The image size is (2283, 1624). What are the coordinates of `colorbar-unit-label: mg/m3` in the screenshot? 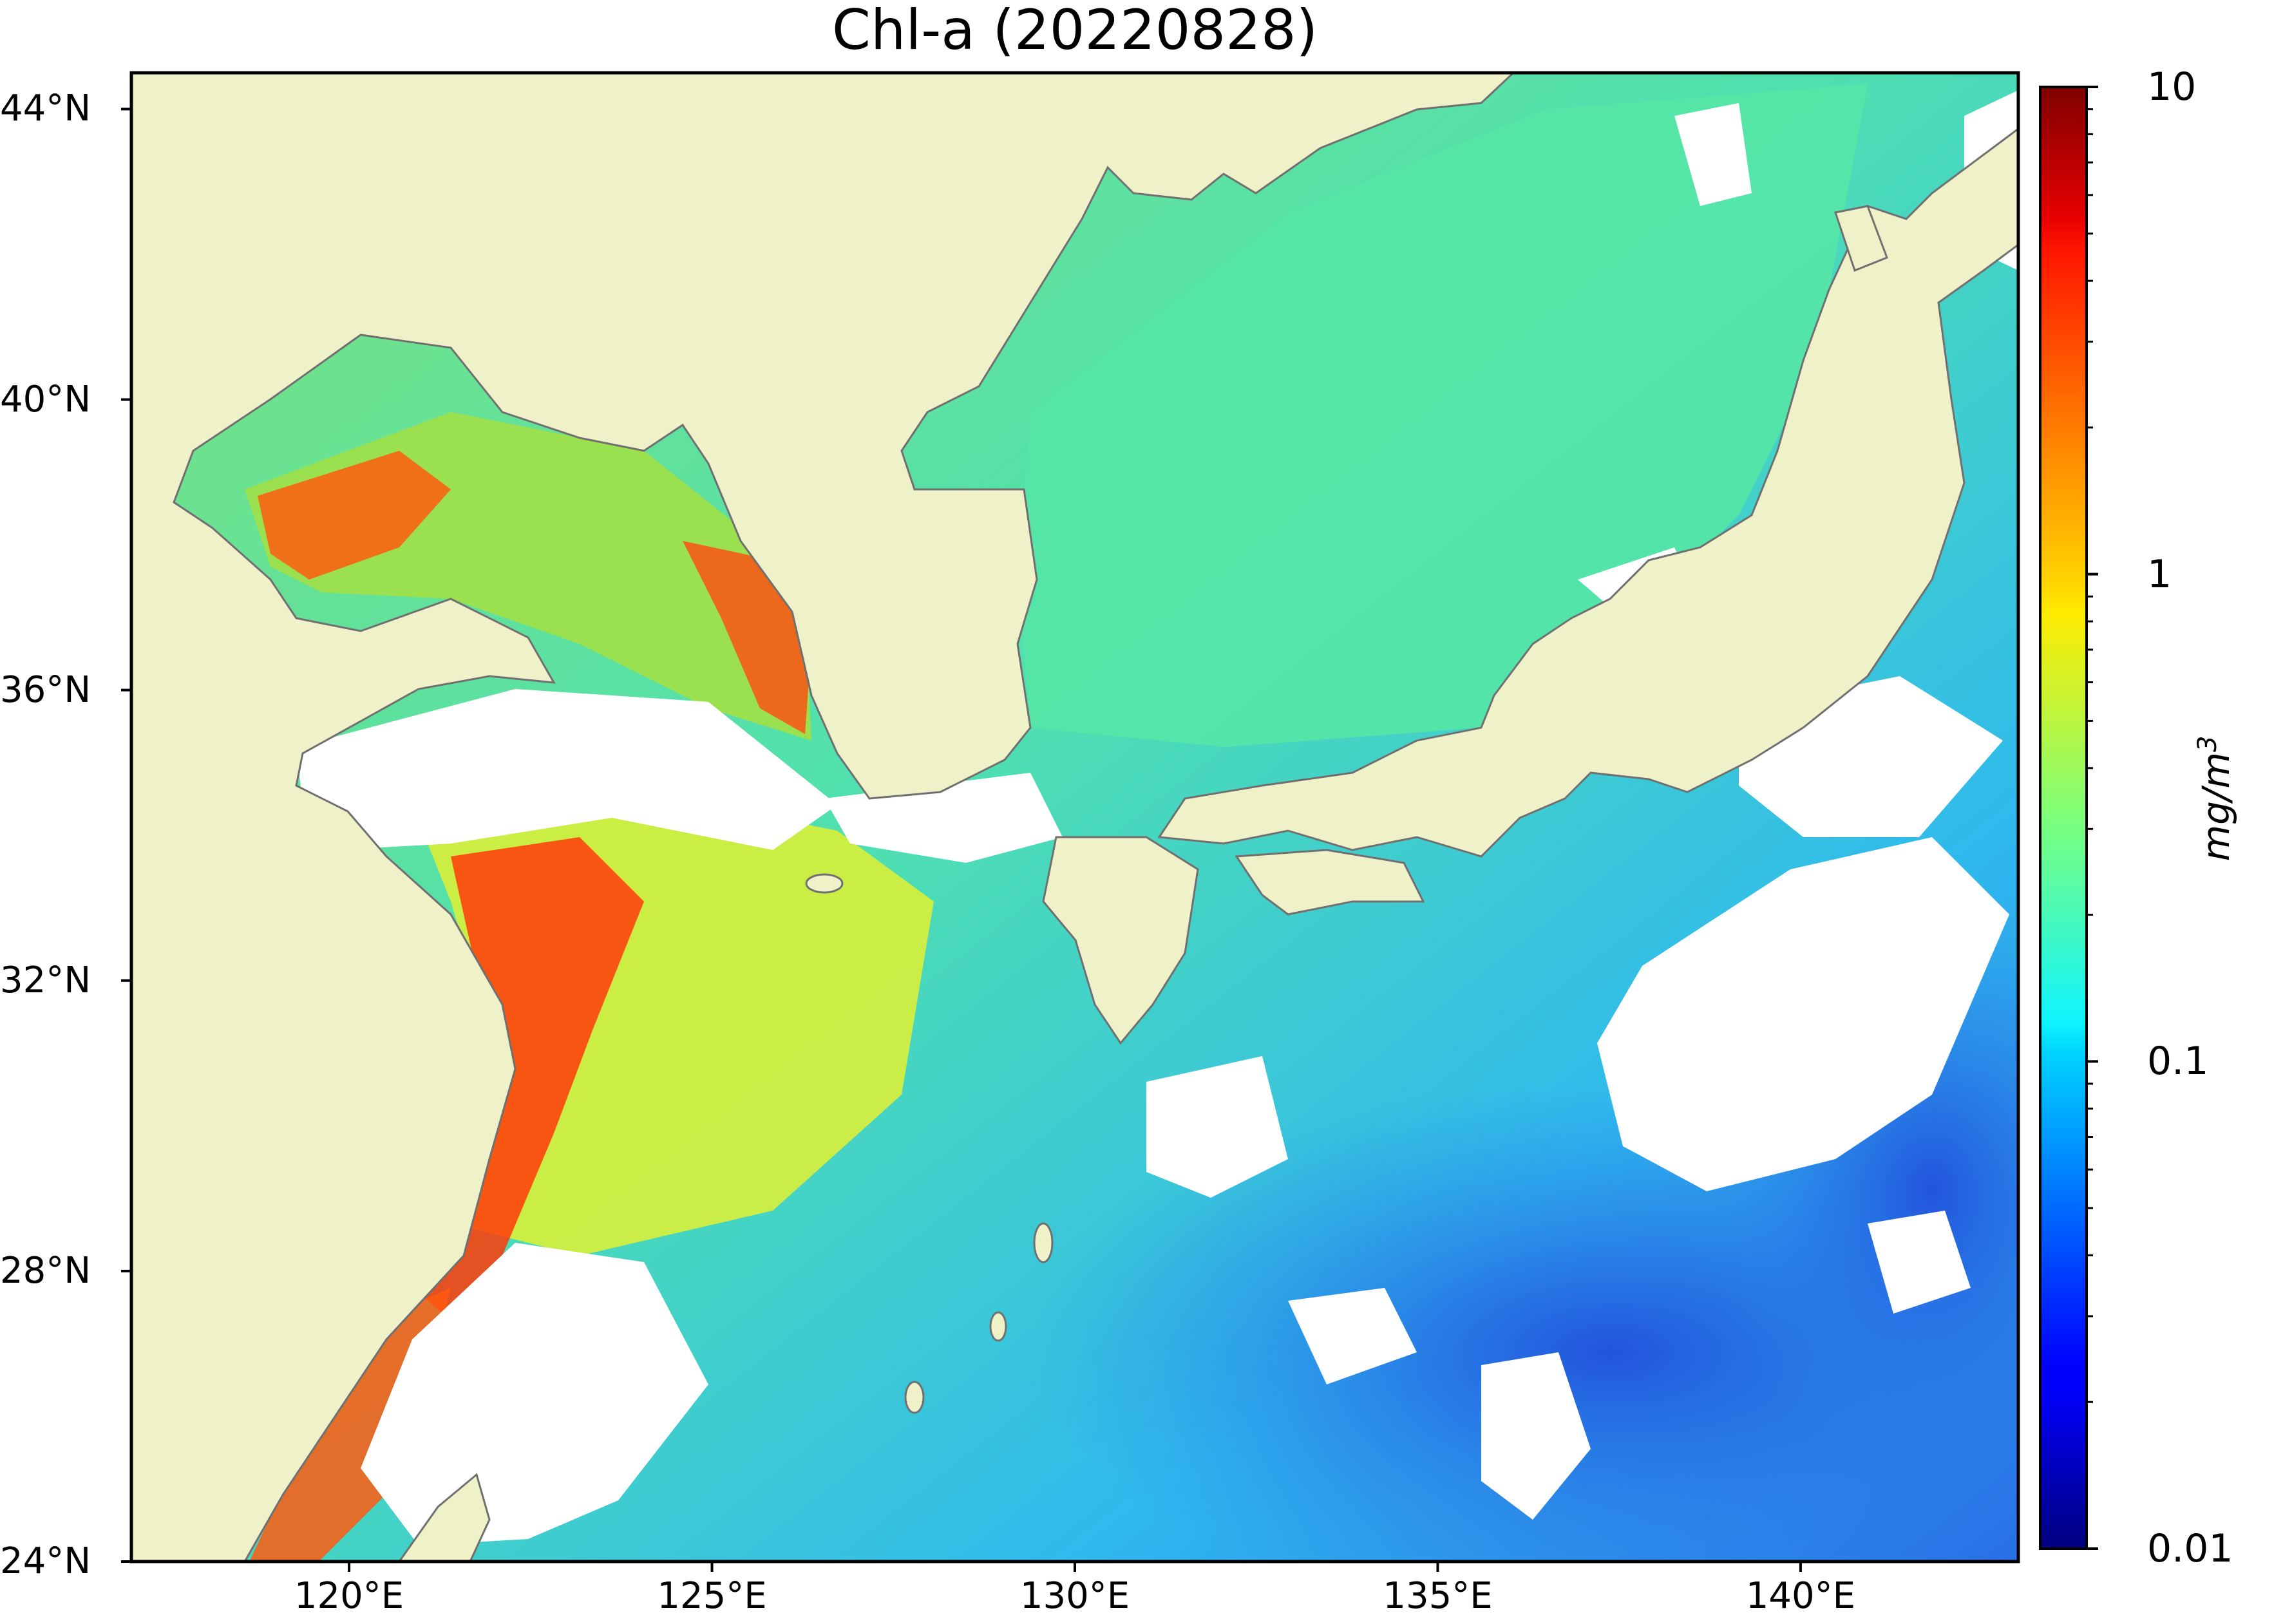 It's located at (2215, 799).